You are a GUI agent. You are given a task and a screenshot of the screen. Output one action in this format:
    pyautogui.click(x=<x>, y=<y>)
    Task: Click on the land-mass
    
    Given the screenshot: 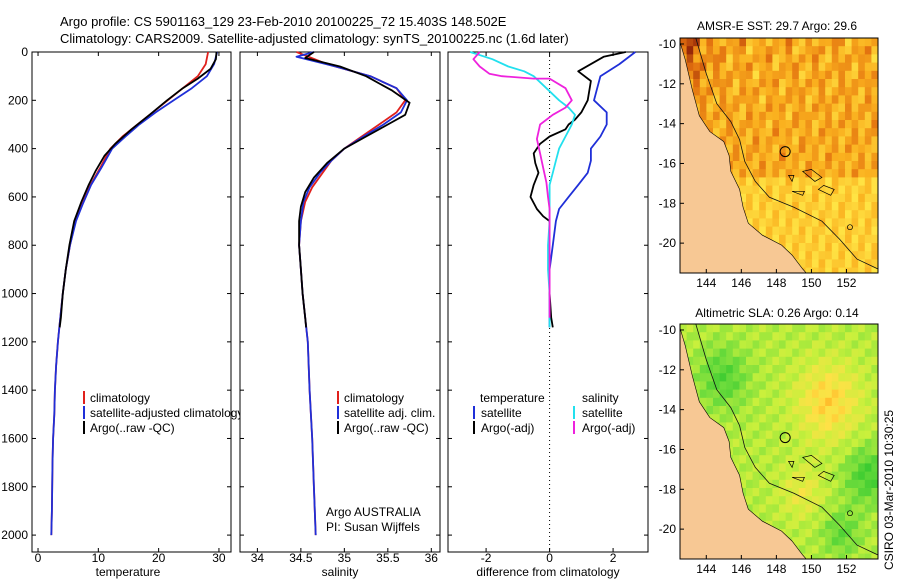 What is the action you would take?
    pyautogui.click(x=743, y=157)
    